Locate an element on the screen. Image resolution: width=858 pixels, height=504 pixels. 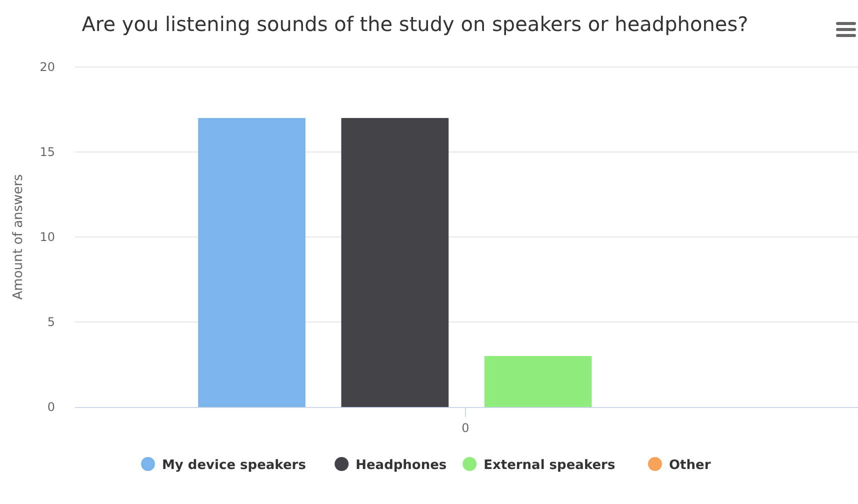
legend-label: Headphones is located at coordinates (401, 465).